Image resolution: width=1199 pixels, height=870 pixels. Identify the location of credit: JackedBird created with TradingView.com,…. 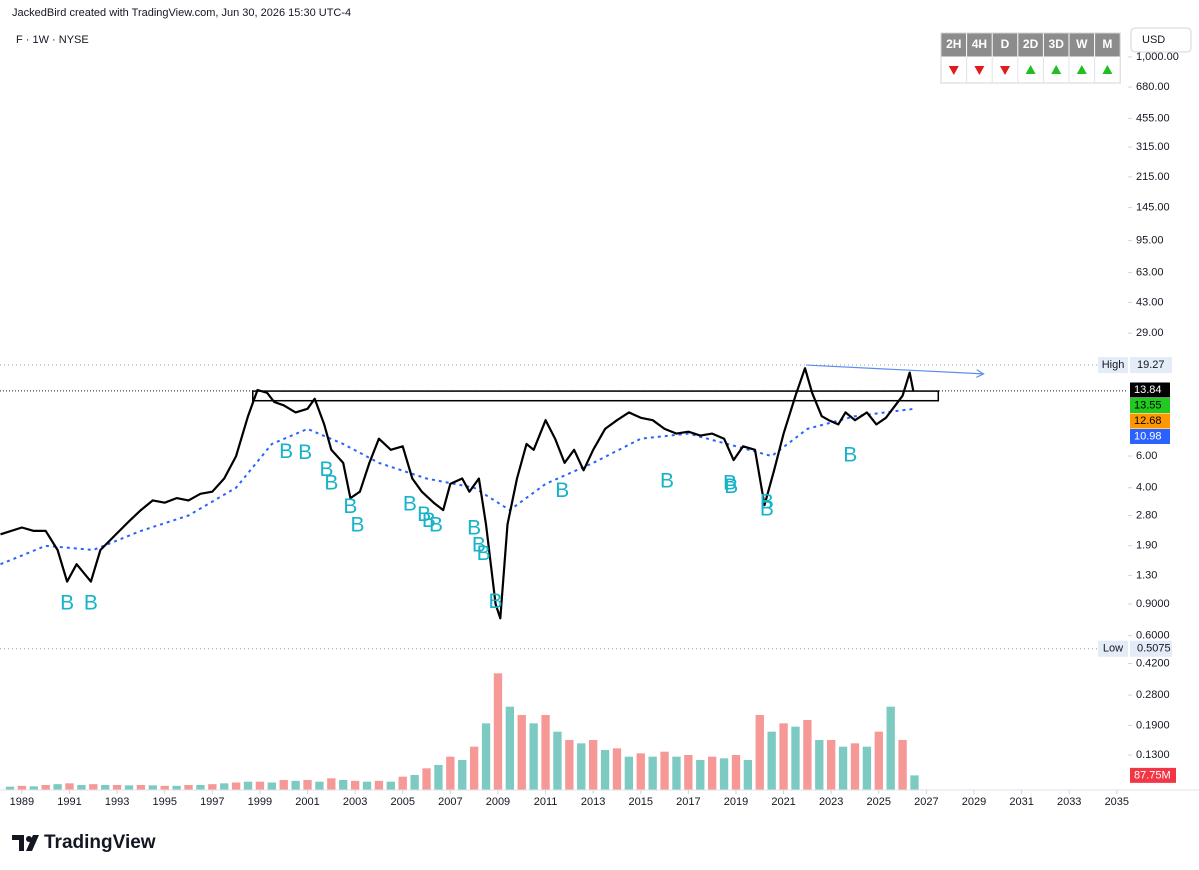
(181, 13).